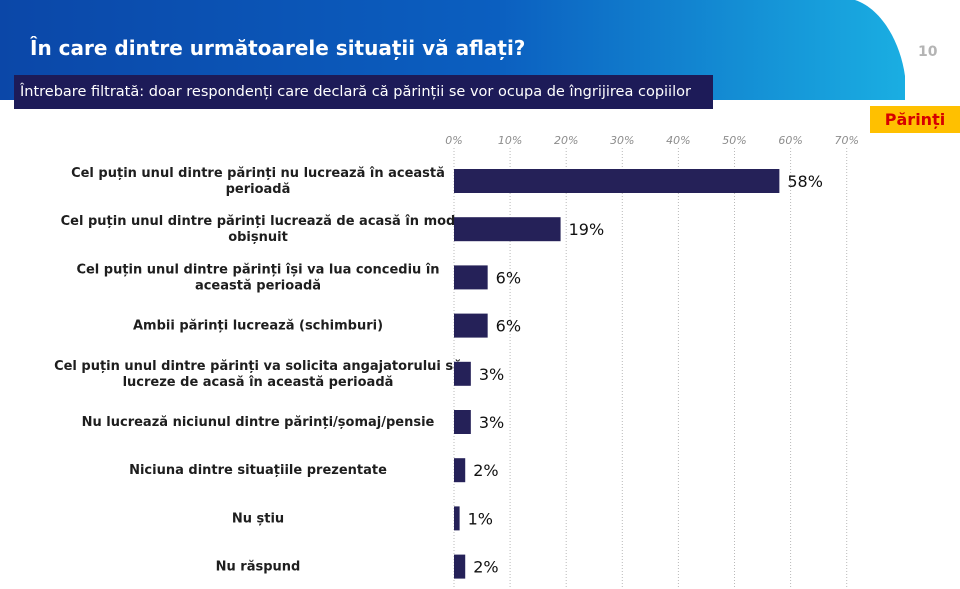 The image size is (960, 589). Describe the element at coordinates (258, 567) in the screenshot. I see `category-label: Nu răspund` at that location.